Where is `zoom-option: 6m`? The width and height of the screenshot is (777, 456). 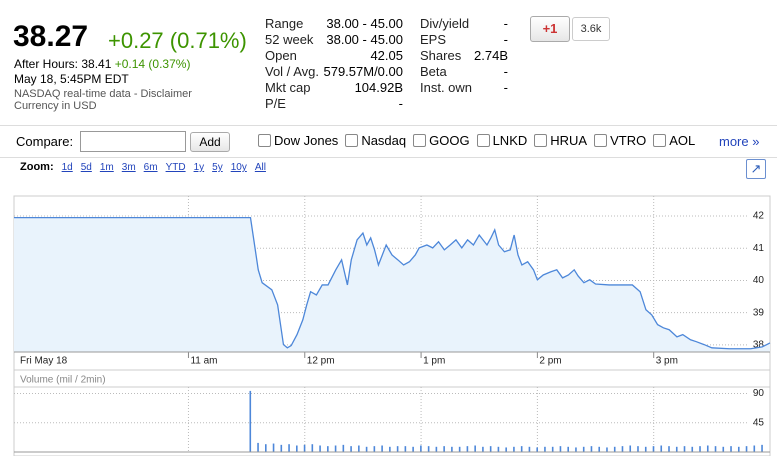
zoom-option: 6m is located at coordinates (150, 167).